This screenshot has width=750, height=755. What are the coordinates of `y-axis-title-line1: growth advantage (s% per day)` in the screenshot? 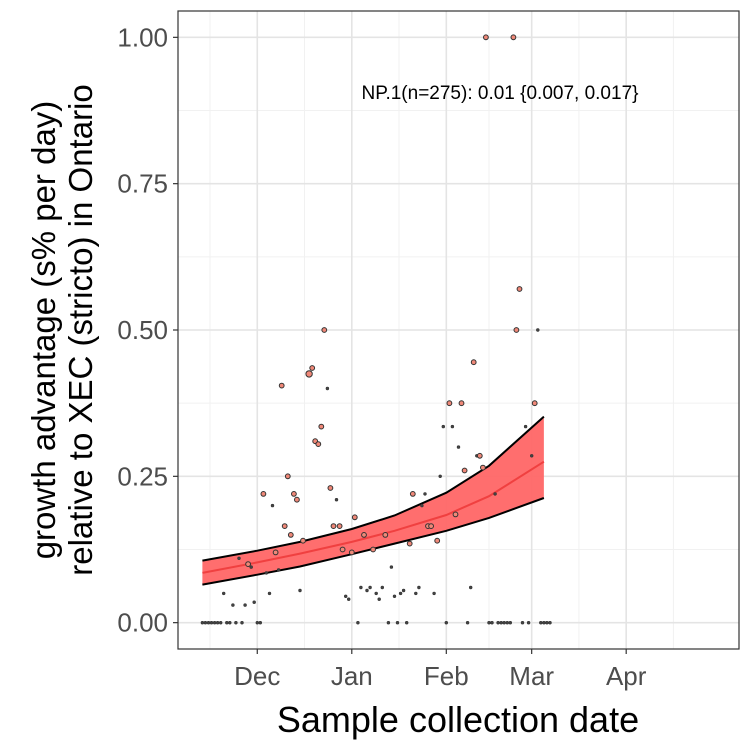 It's located at (43, 330).